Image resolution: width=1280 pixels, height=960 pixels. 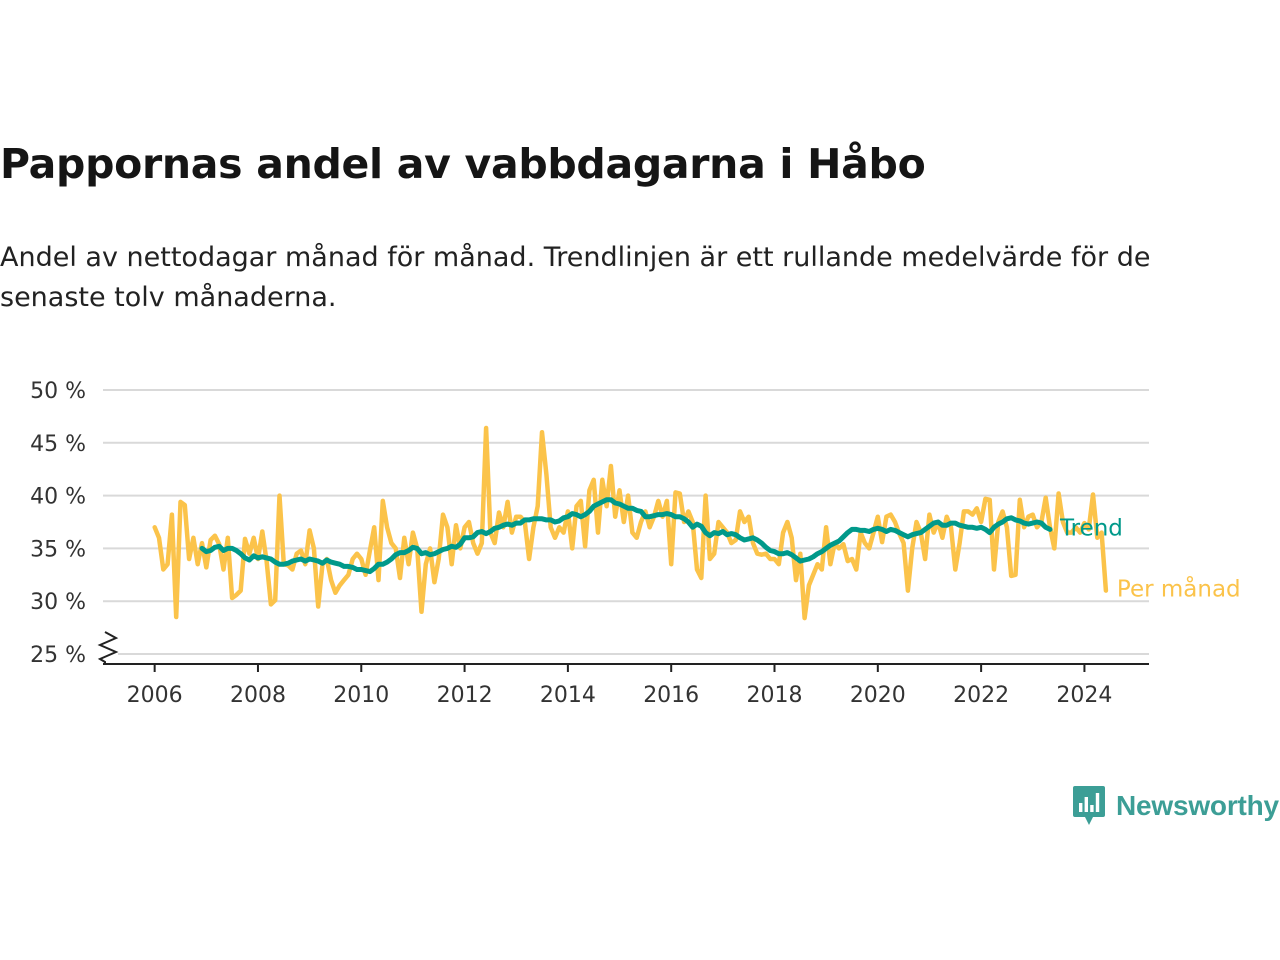 What do you see at coordinates (623, 651) in the screenshot?
I see `x-axis` at bounding box center [623, 651].